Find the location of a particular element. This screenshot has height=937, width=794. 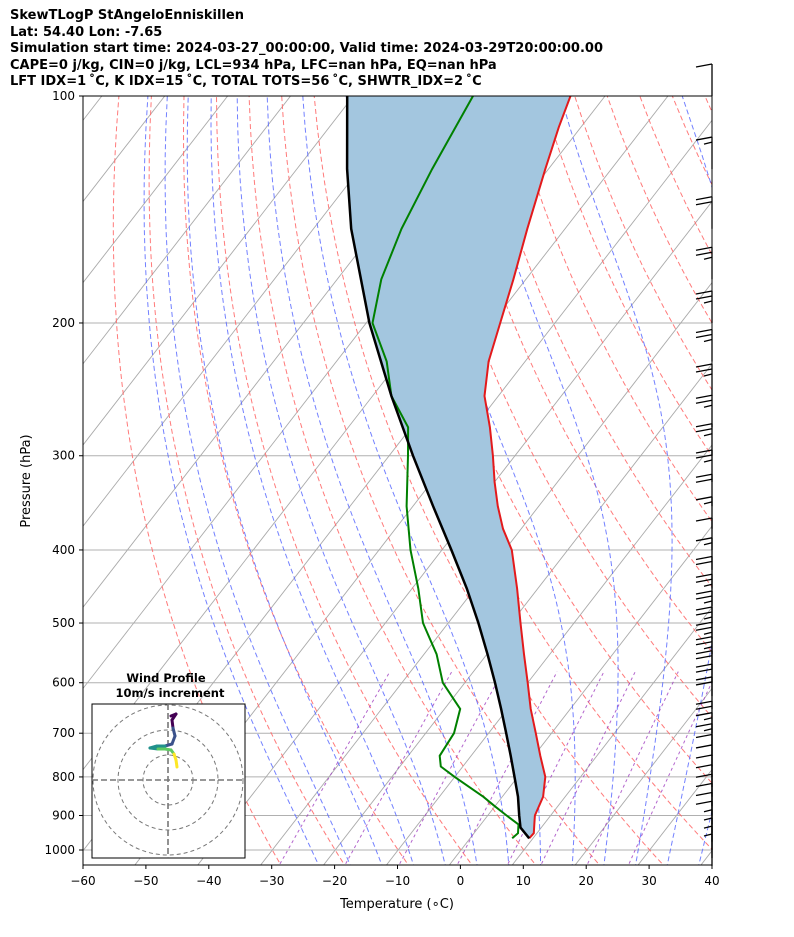

x-tick-label: −50 is located at coordinates (145, 881).